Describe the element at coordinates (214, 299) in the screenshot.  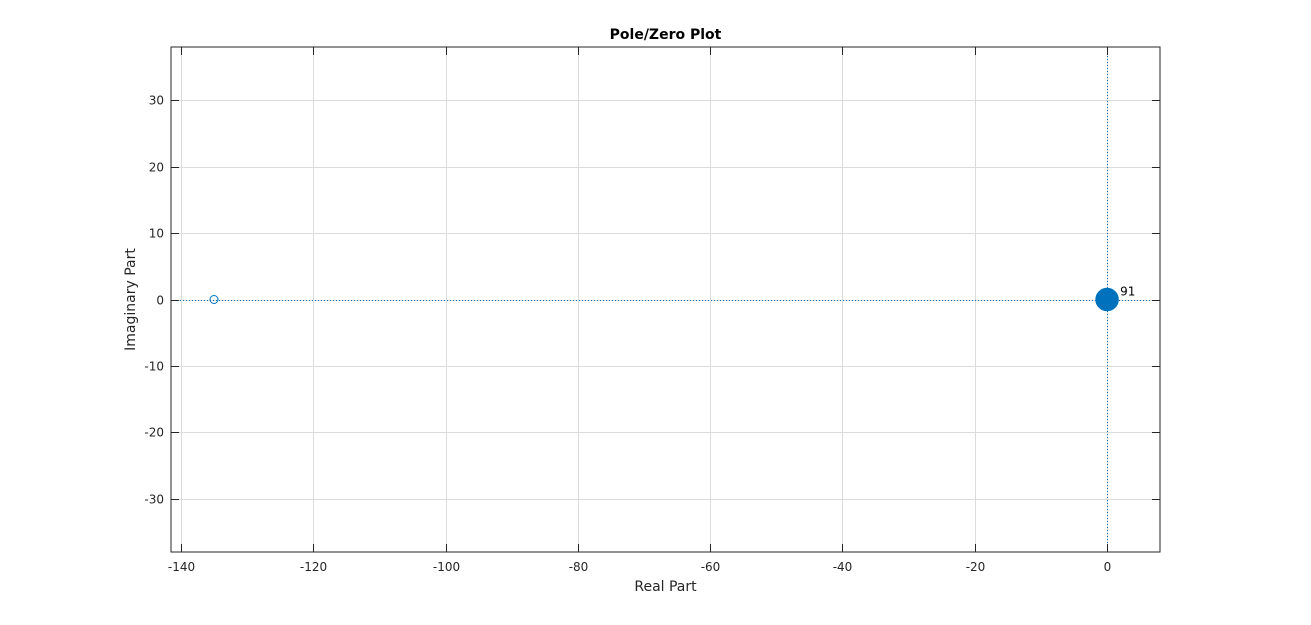
I see `zero-marker` at that location.